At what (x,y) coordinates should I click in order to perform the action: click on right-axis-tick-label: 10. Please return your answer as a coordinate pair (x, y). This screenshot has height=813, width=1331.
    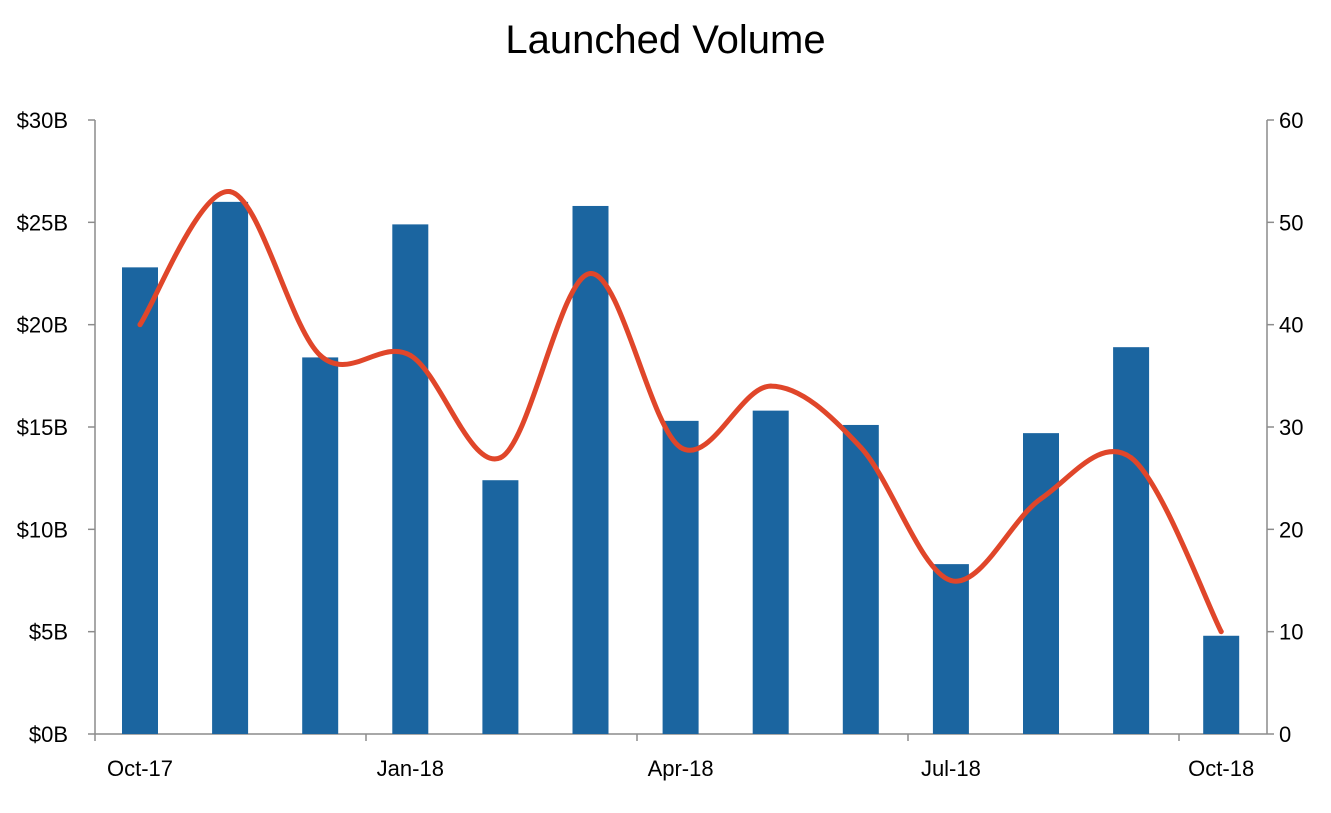
    Looking at the image, I should click on (1291, 632).